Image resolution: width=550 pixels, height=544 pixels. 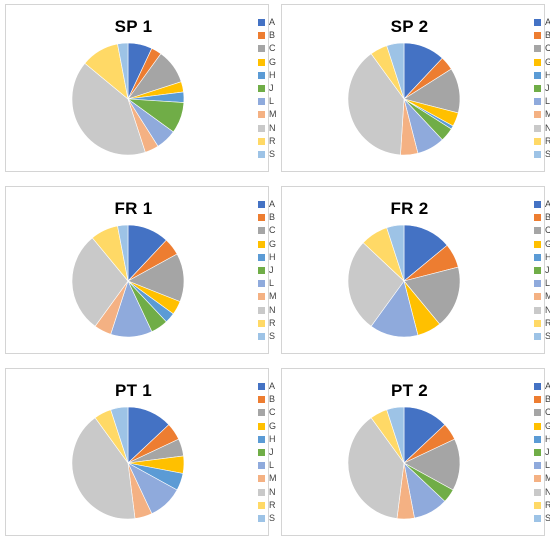 I want to click on chart-title: FR 2, so click(x=409, y=208).